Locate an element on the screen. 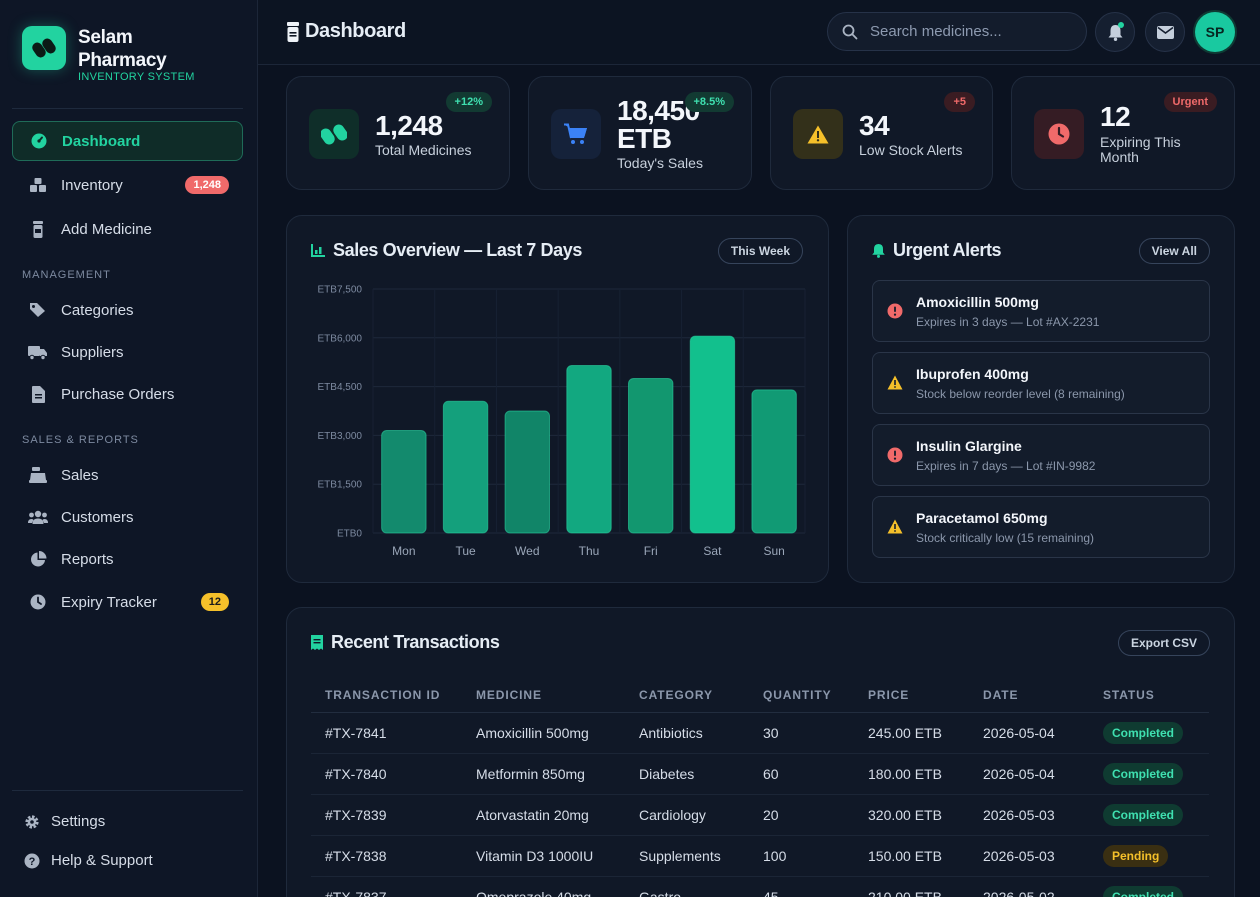  sidebar-item-suppliers: Suppliers is located at coordinates (127, 352).